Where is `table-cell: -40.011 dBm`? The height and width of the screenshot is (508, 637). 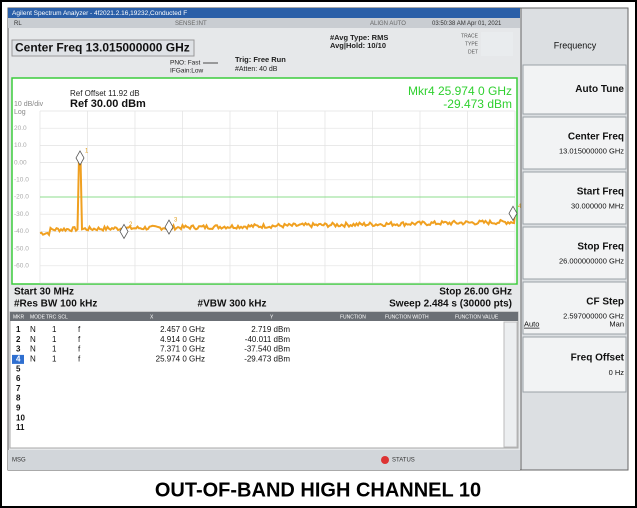 table-cell: -40.011 dBm is located at coordinates (268, 339).